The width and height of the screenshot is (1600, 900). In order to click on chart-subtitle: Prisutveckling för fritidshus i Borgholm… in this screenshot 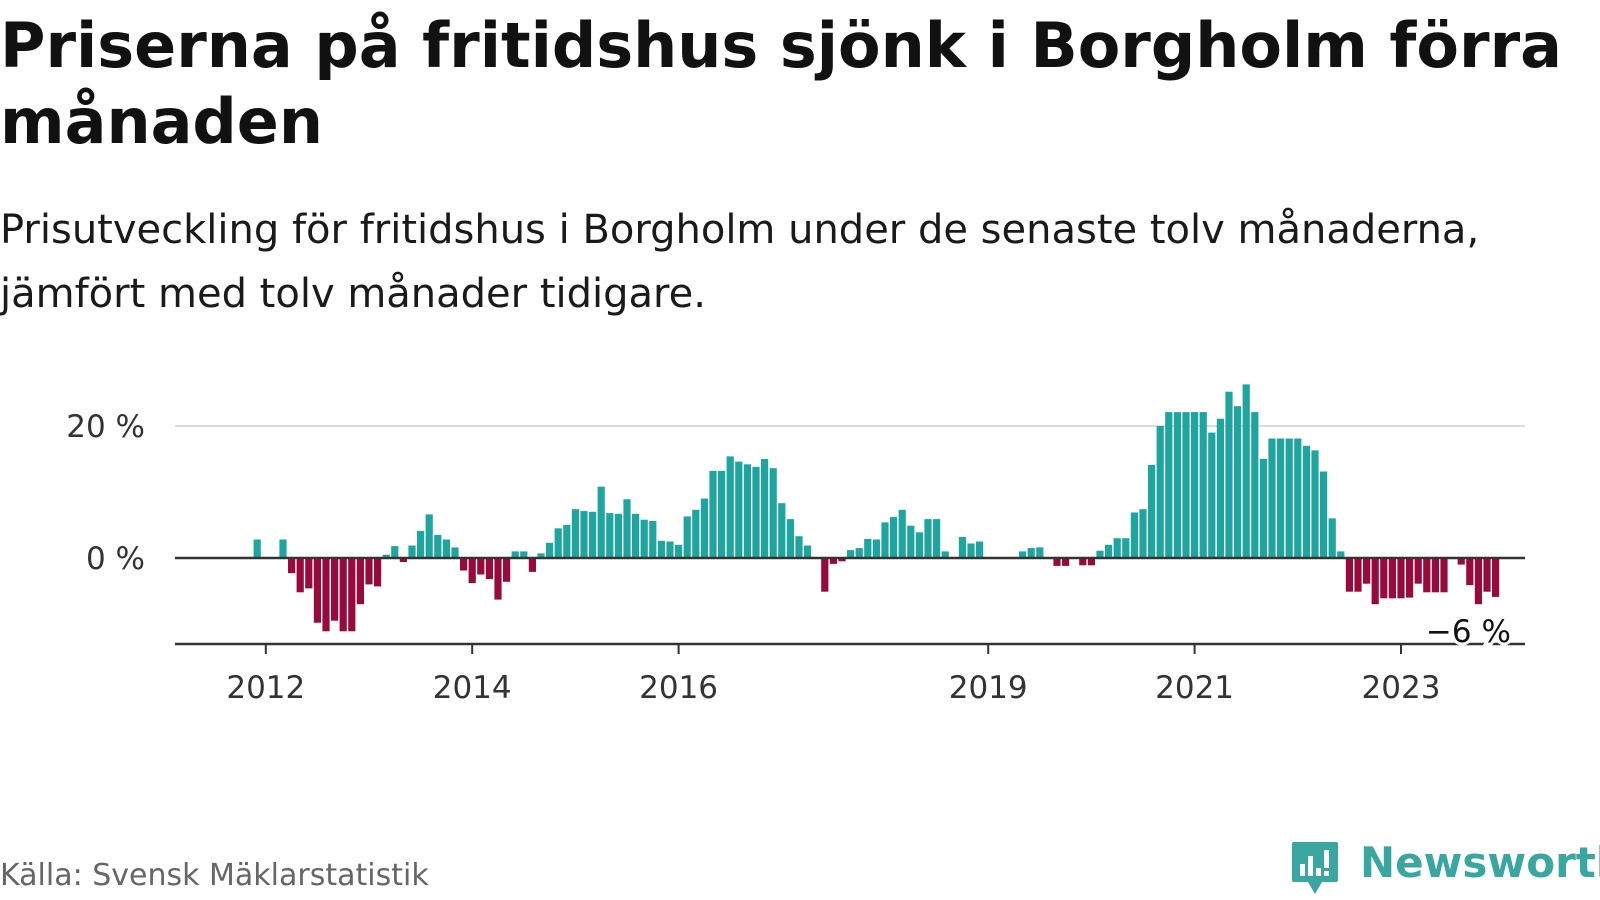, I will do `click(740, 262)`.